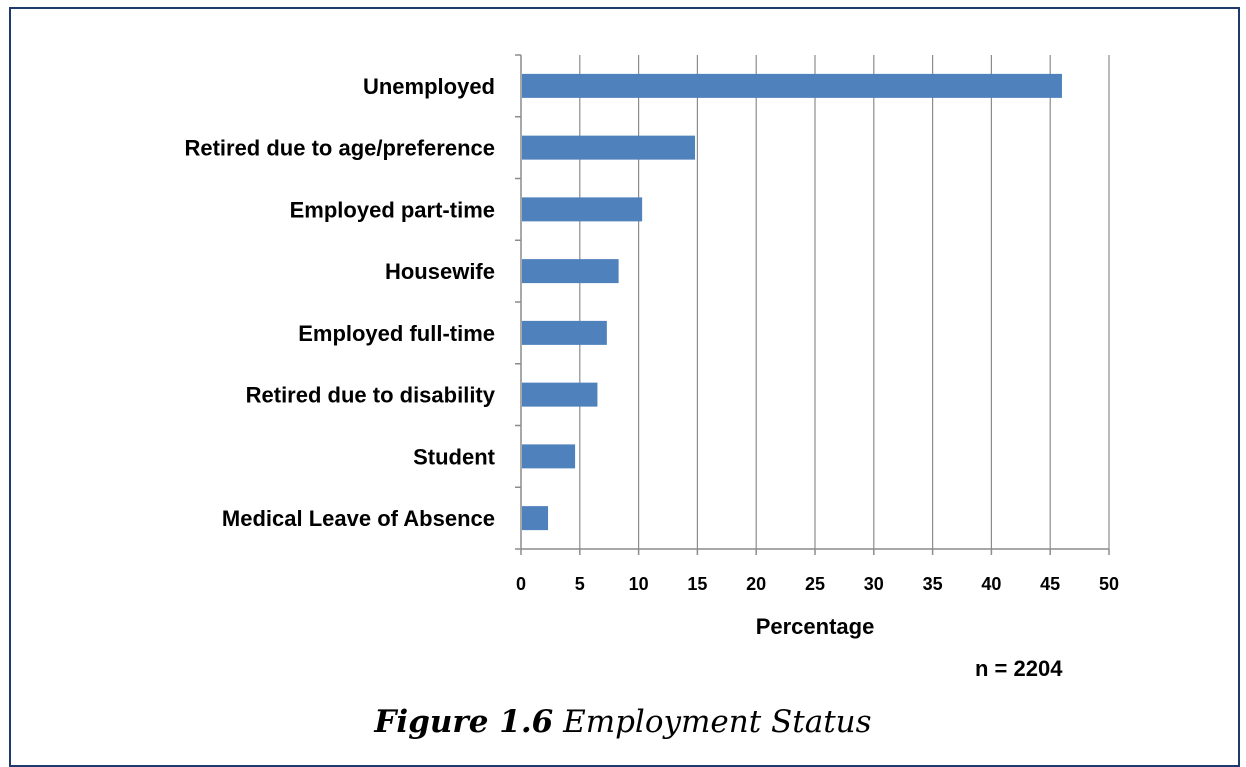 Image resolution: width=1246 pixels, height=767 pixels. What do you see at coordinates (815, 626) in the screenshot?
I see `x-axis-title: Percentage` at bounding box center [815, 626].